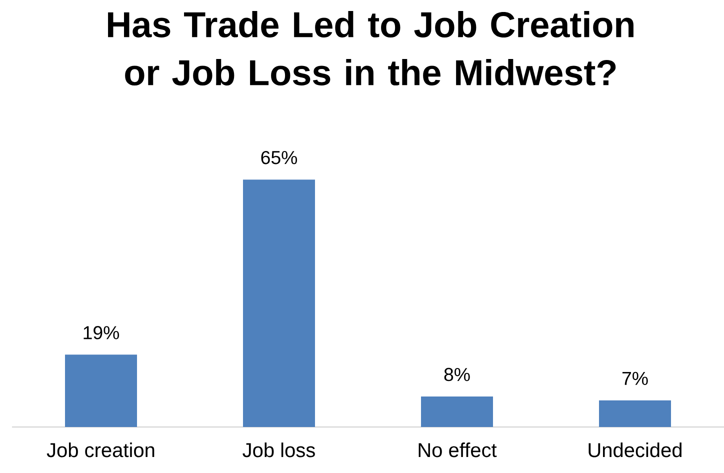 Image resolution: width=724 pixels, height=473 pixels. I want to click on x-tick-label: No effect, so click(457, 450).